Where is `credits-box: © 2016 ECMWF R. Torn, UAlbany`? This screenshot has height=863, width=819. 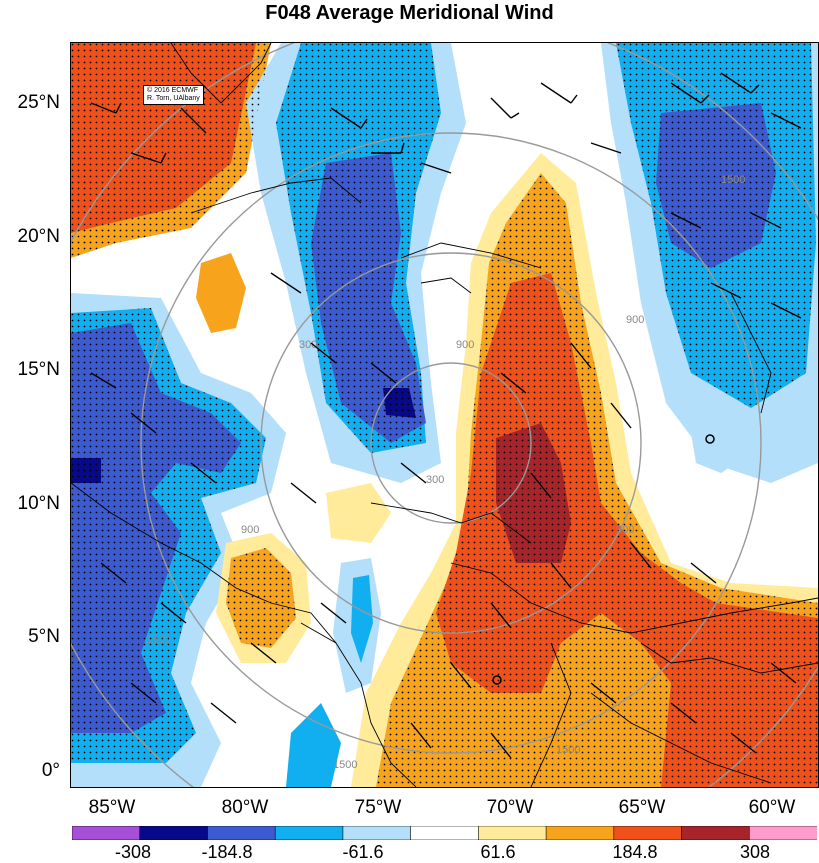
credits-box: © 2016 ECMWF R. Torn, UAlbany is located at coordinates (173, 95).